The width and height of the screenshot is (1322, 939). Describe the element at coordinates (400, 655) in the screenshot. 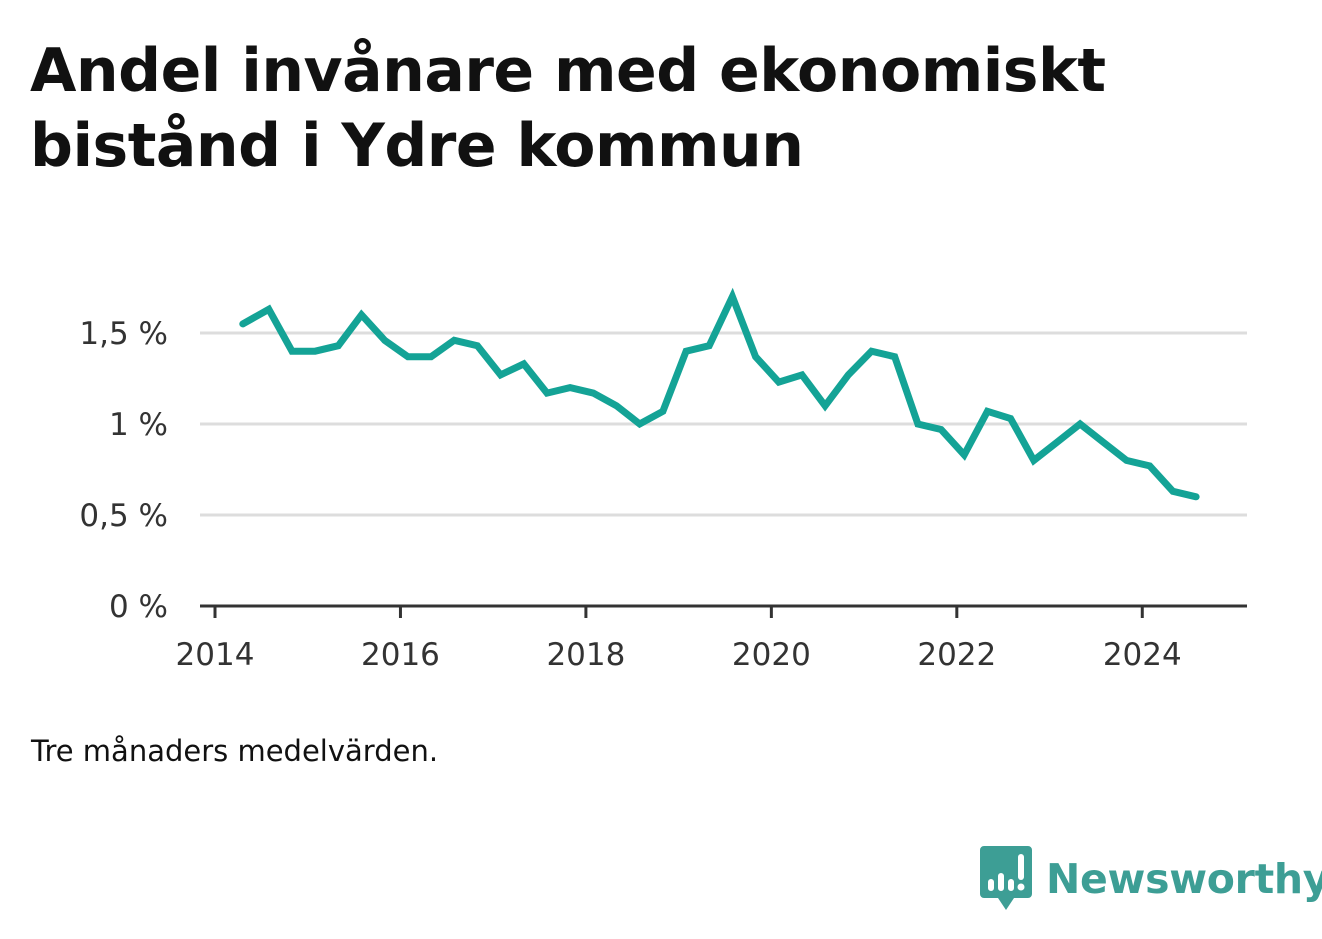

I see `x-tick-label: 2016` at that location.